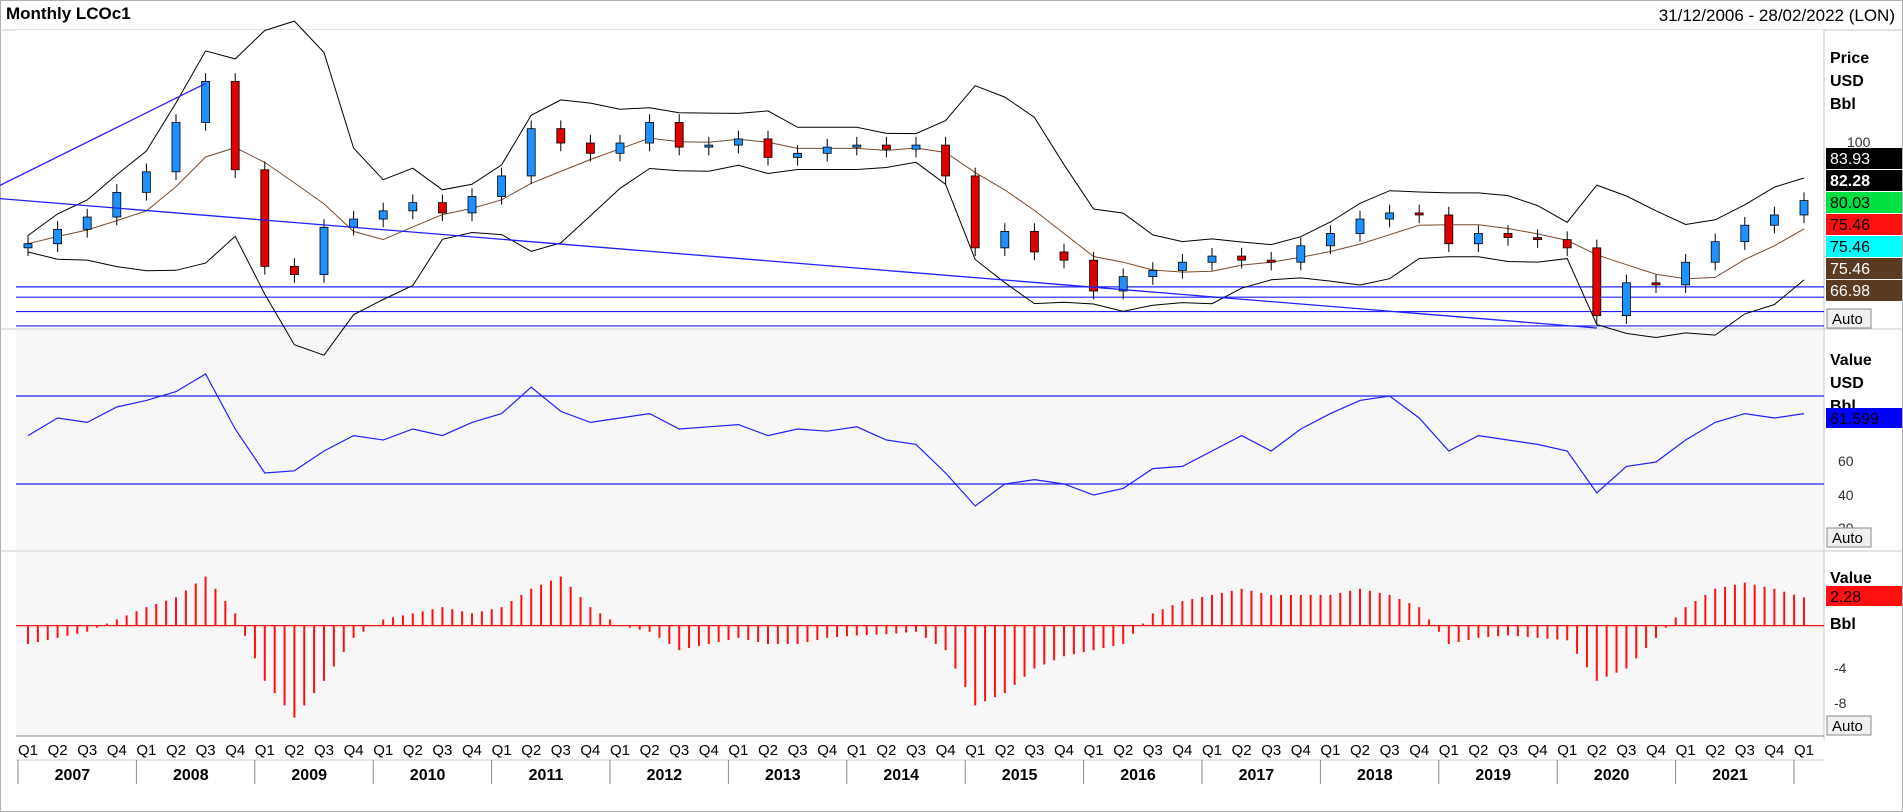 Image resolution: width=1903 pixels, height=812 pixels. I want to click on price-auto-label: Auto, so click(1847, 319).